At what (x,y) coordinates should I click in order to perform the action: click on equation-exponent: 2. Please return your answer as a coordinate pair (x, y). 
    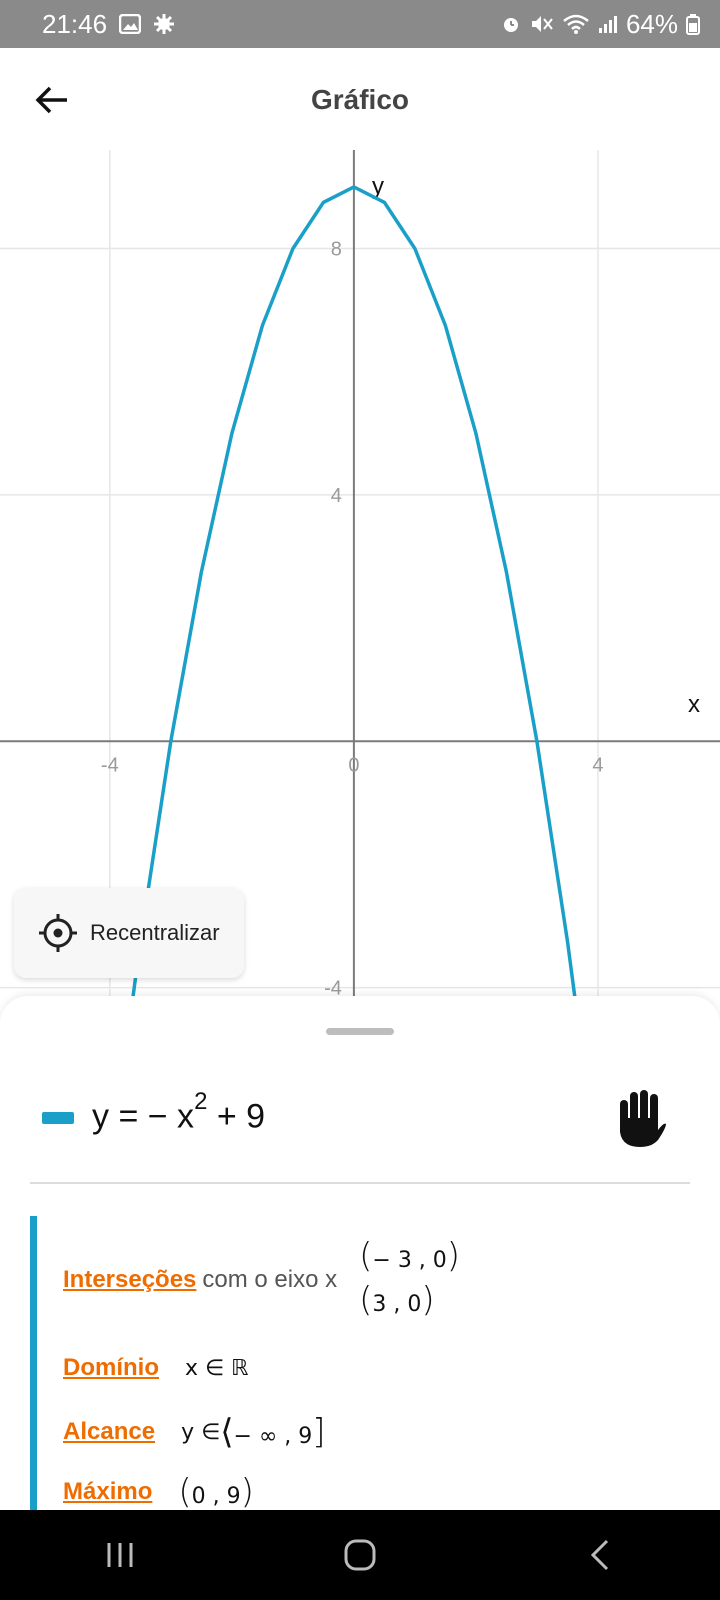
    Looking at the image, I should click on (201, 1101).